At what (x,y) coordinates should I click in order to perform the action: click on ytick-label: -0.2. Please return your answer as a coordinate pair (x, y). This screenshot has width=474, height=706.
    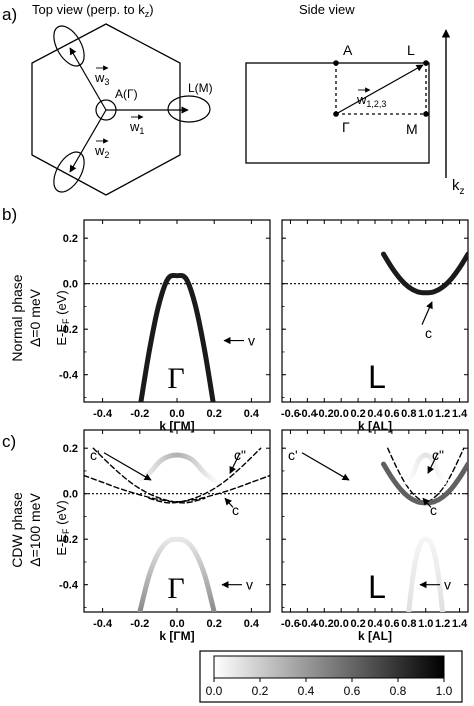
    Looking at the image, I should click on (68, 540).